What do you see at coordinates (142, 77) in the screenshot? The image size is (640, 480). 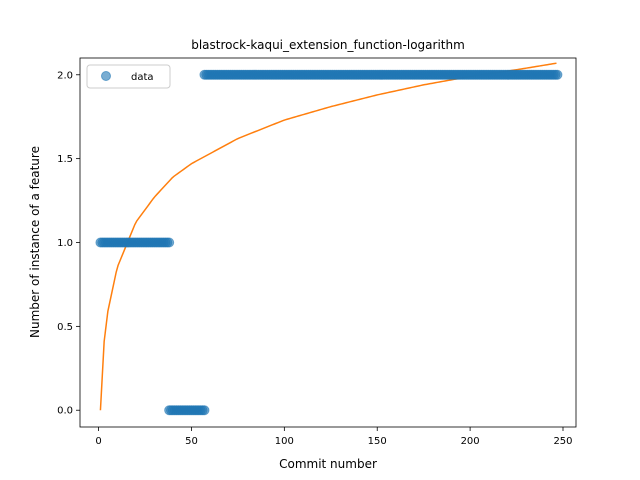 I see `legend-label-data: data` at bounding box center [142, 77].